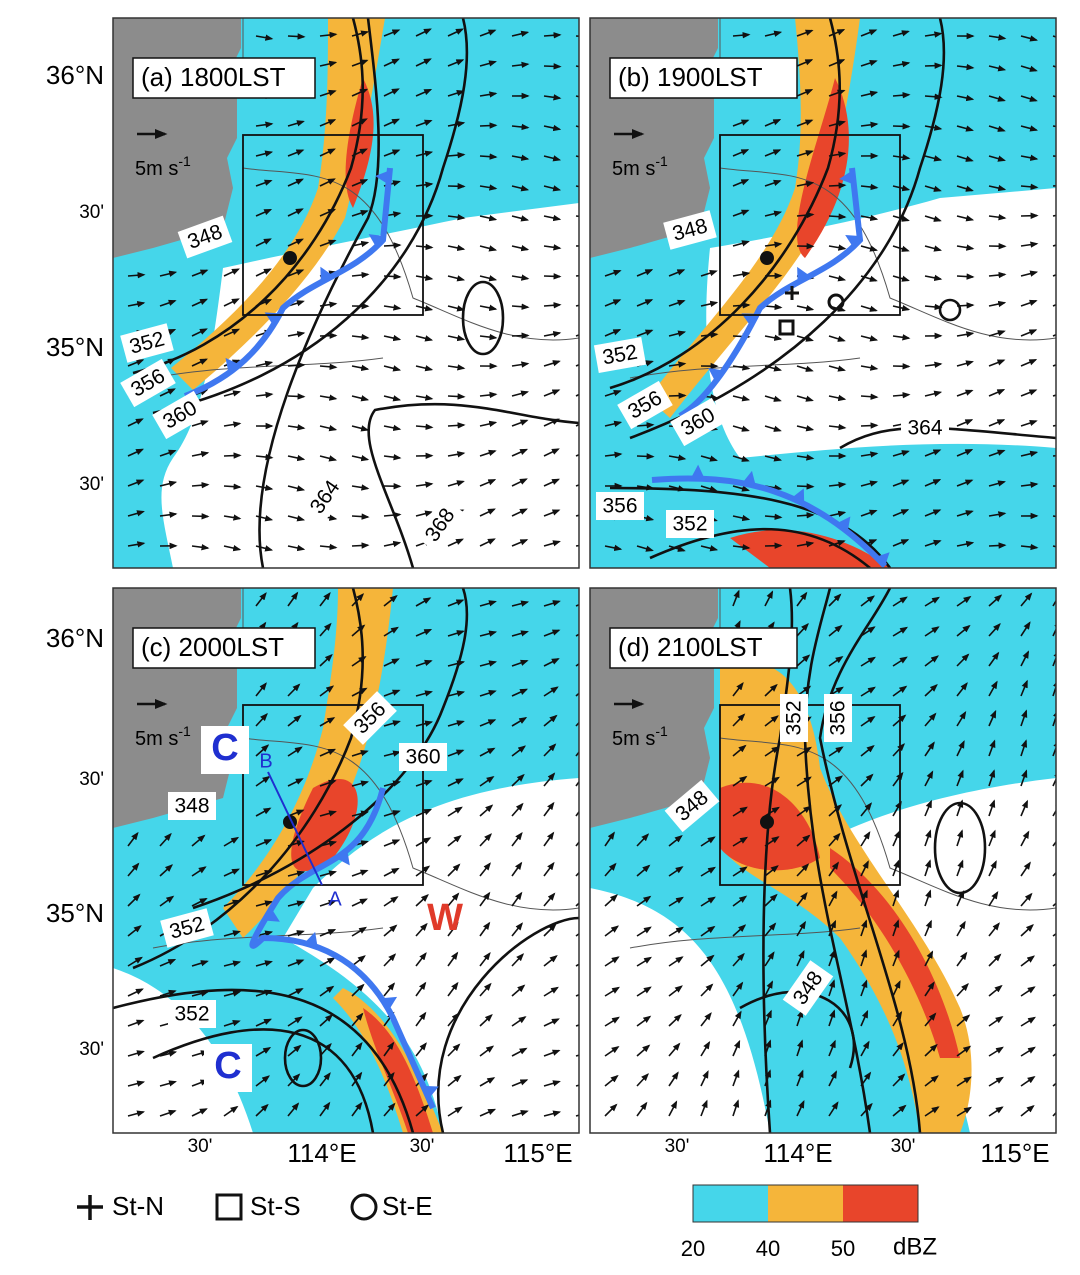  What do you see at coordinates (229, 1207) in the screenshot?
I see `legend-square` at bounding box center [229, 1207].